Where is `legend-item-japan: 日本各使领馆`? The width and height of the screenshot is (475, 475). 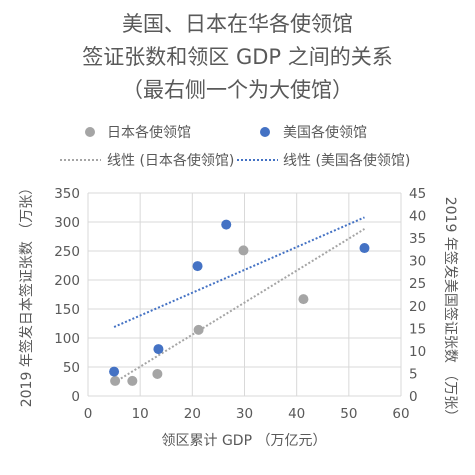 legend-item-japan: 日本各使领馆 is located at coordinates (138, 132).